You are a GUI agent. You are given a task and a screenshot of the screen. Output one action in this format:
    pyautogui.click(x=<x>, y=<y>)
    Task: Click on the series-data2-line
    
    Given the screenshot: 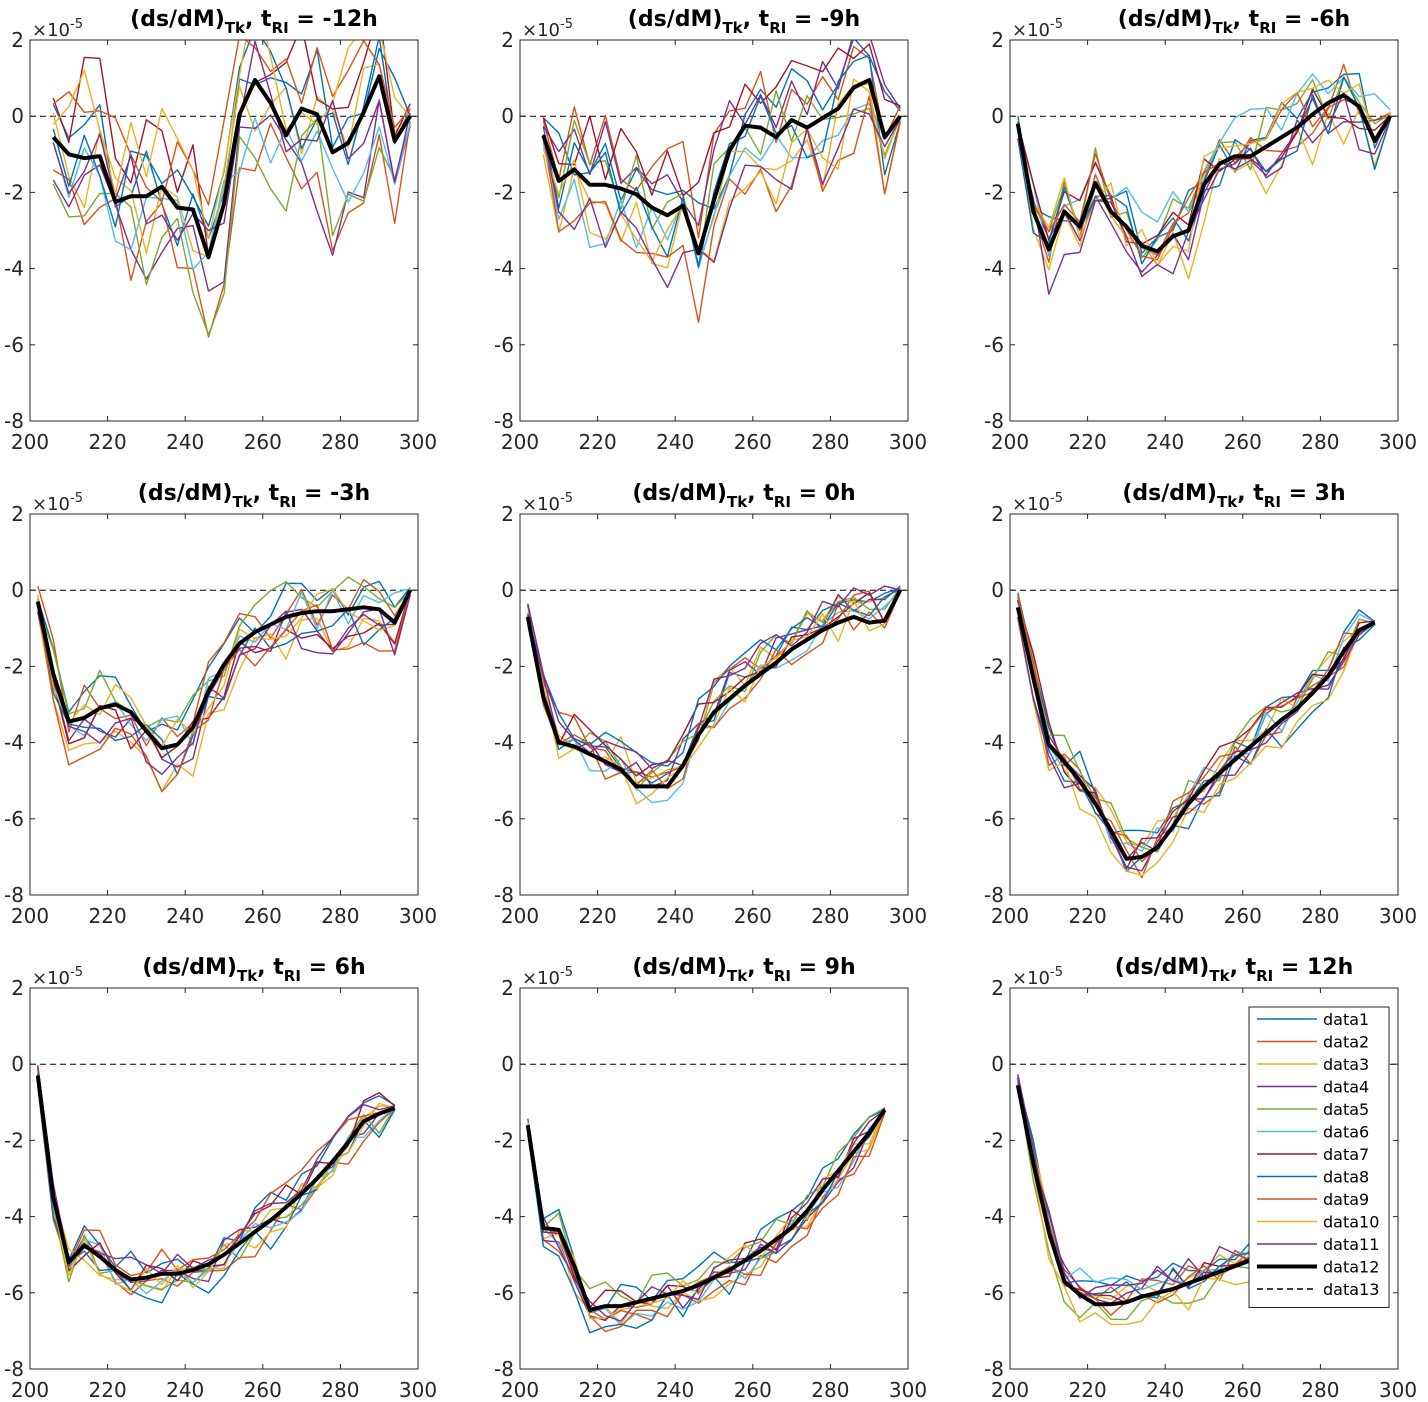 What is the action you would take?
    pyautogui.click(x=1196, y=739)
    